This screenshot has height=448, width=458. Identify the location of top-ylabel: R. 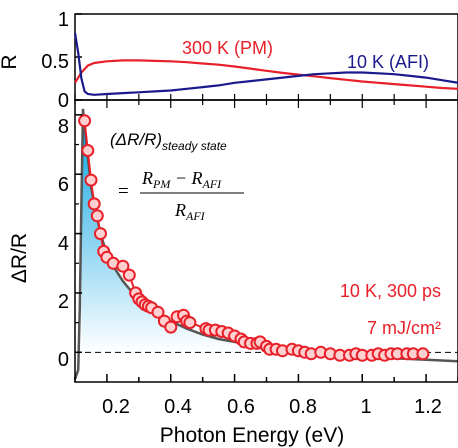
(10, 61).